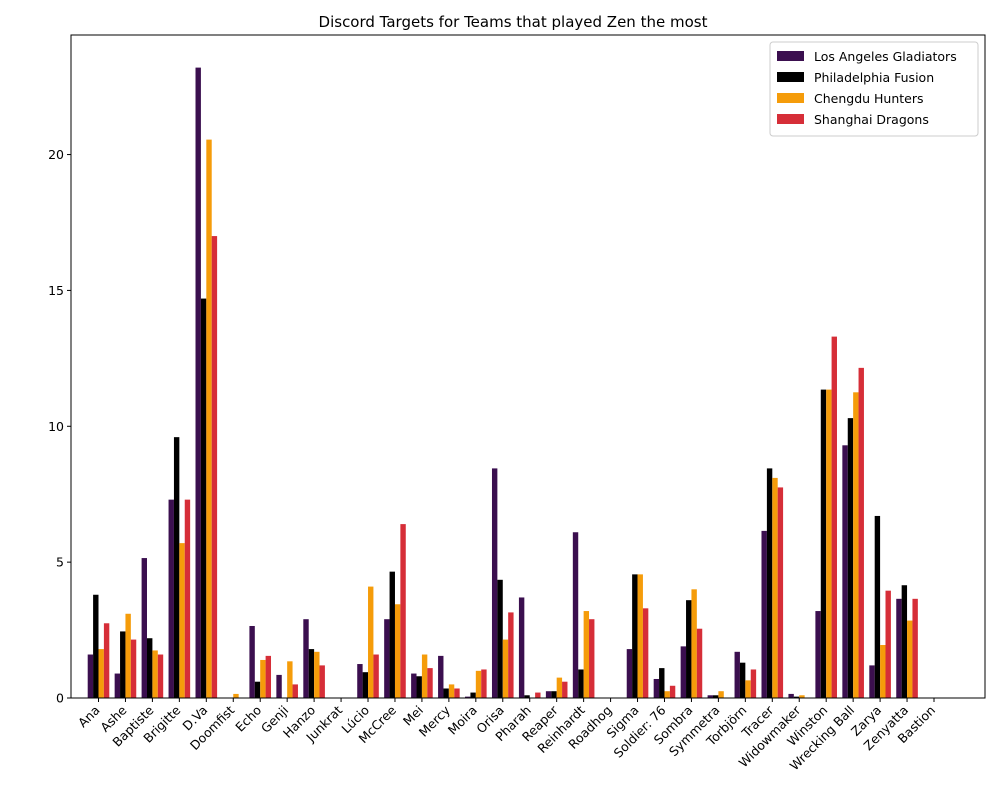 The height and width of the screenshot is (800, 1000). What do you see at coordinates (60, 698) in the screenshot?
I see `y-tick-label-0: 0` at bounding box center [60, 698].